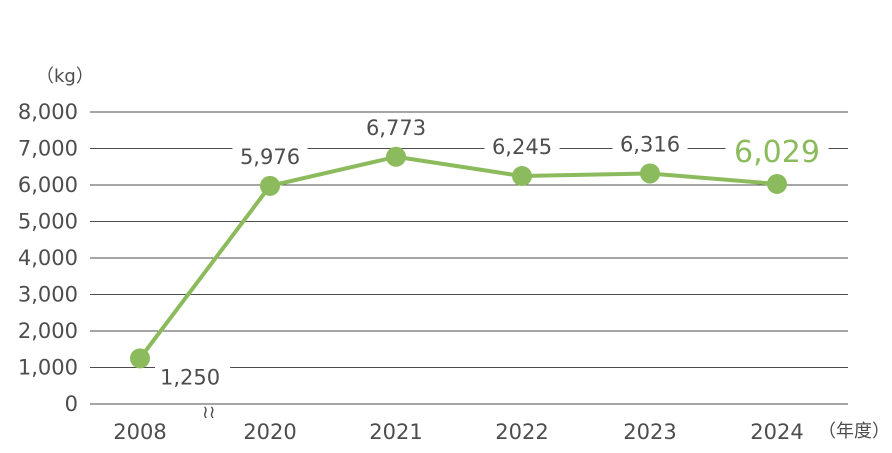  I want to click on y-tick-label: 0, so click(71, 404).